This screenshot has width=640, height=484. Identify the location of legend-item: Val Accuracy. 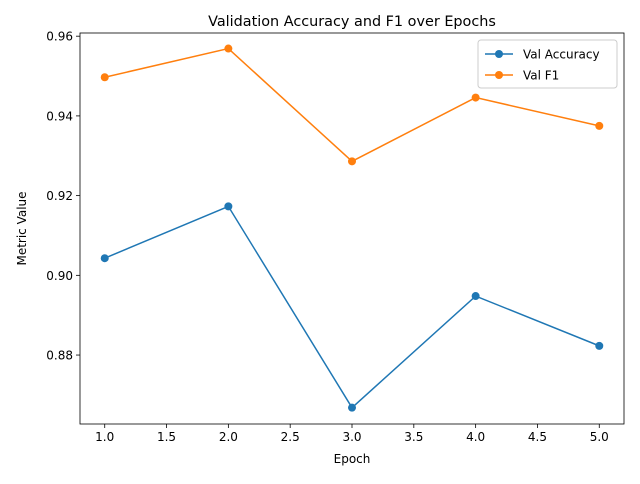
(542, 55).